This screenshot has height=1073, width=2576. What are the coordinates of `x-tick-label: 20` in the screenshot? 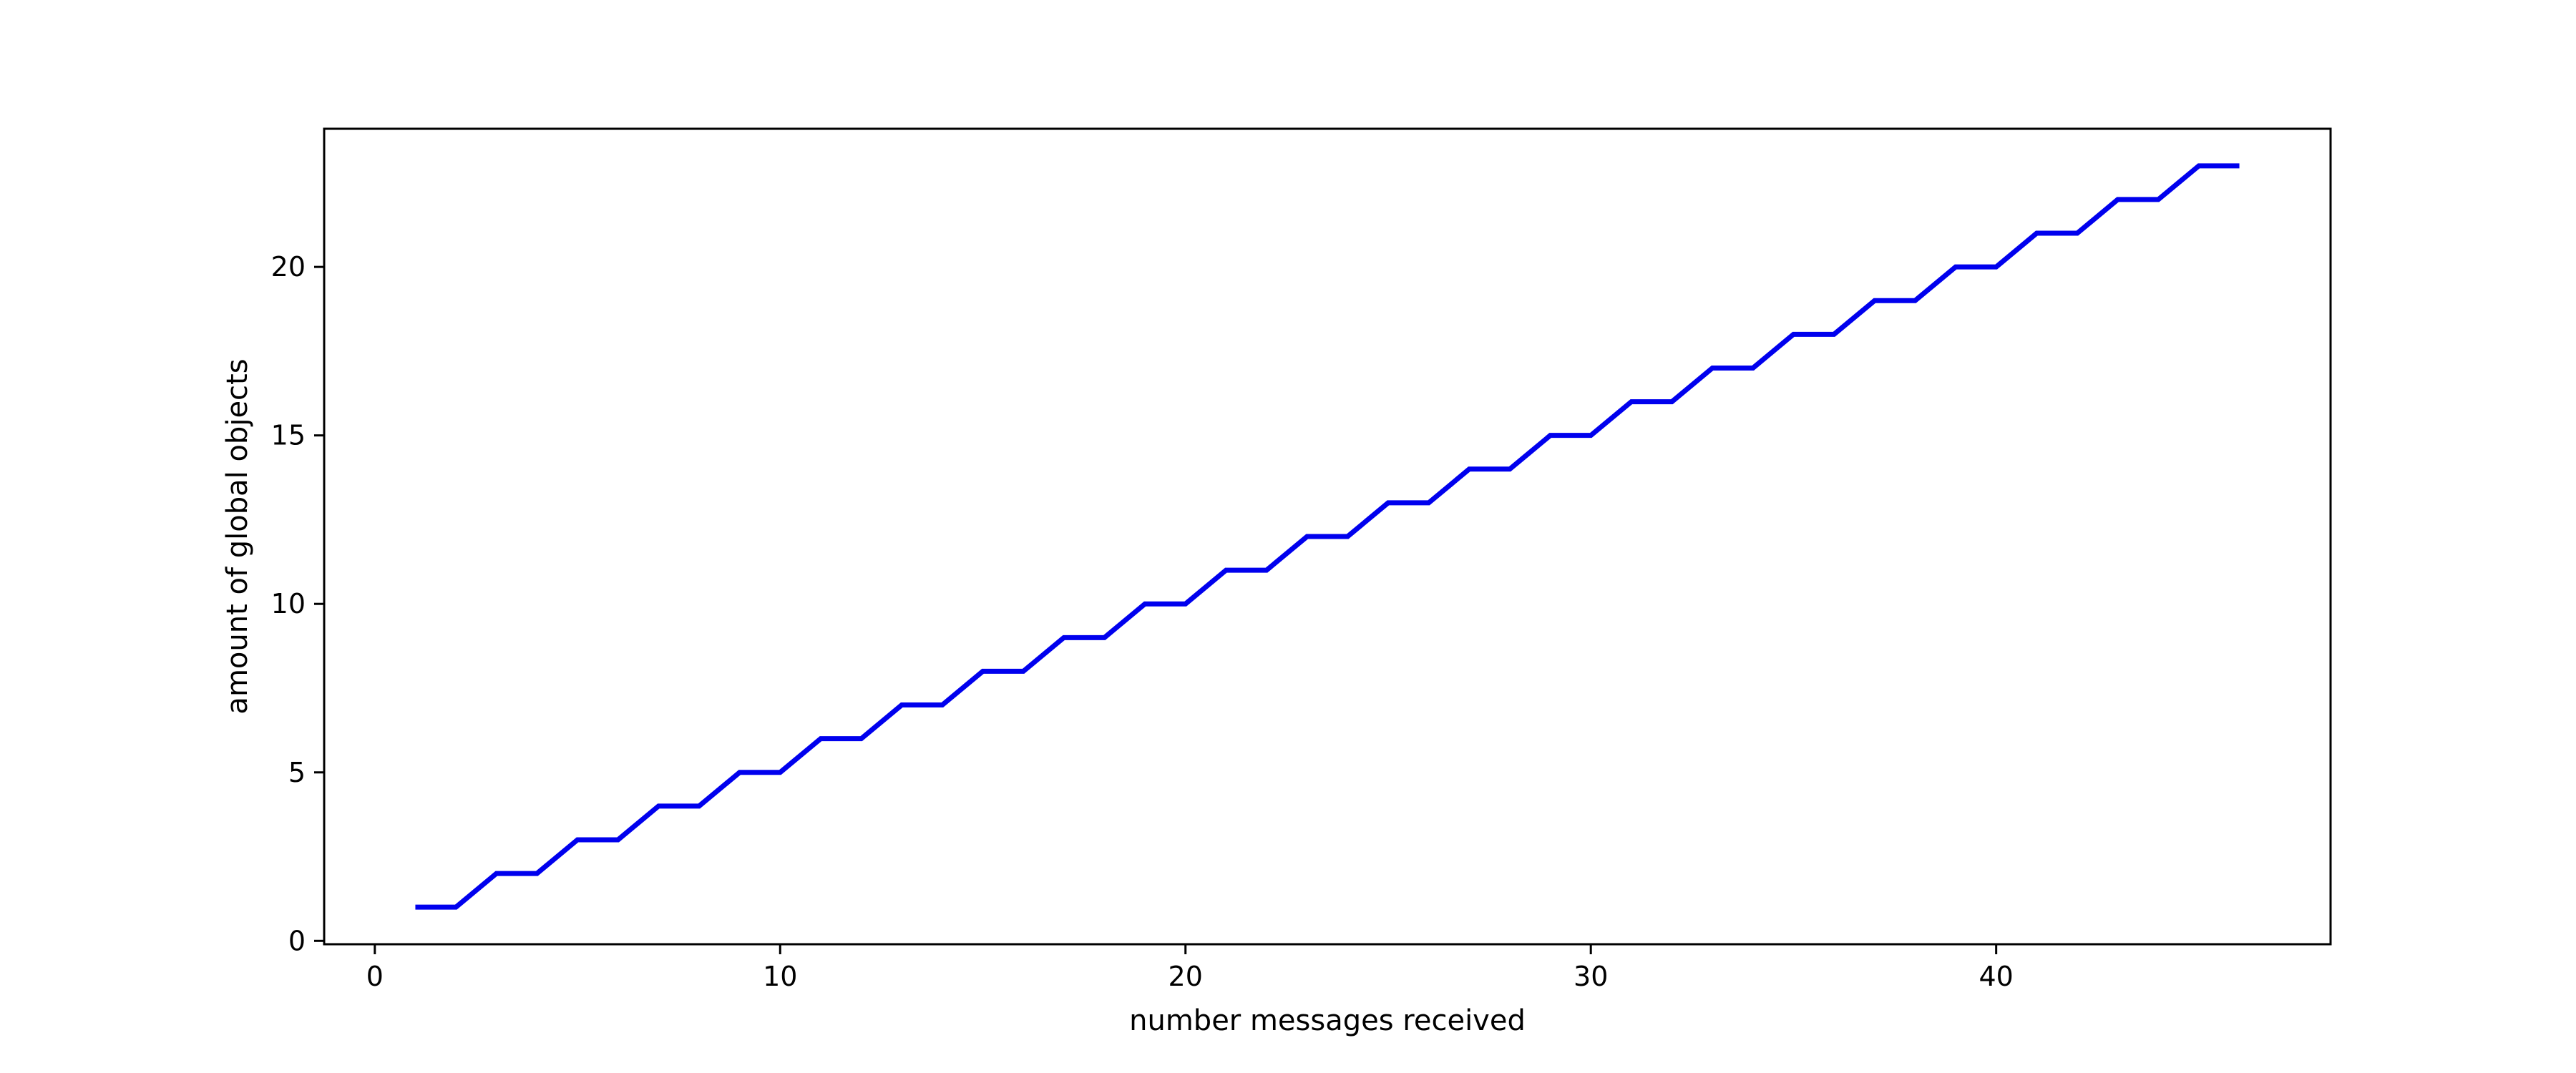 It's located at (1186, 976).